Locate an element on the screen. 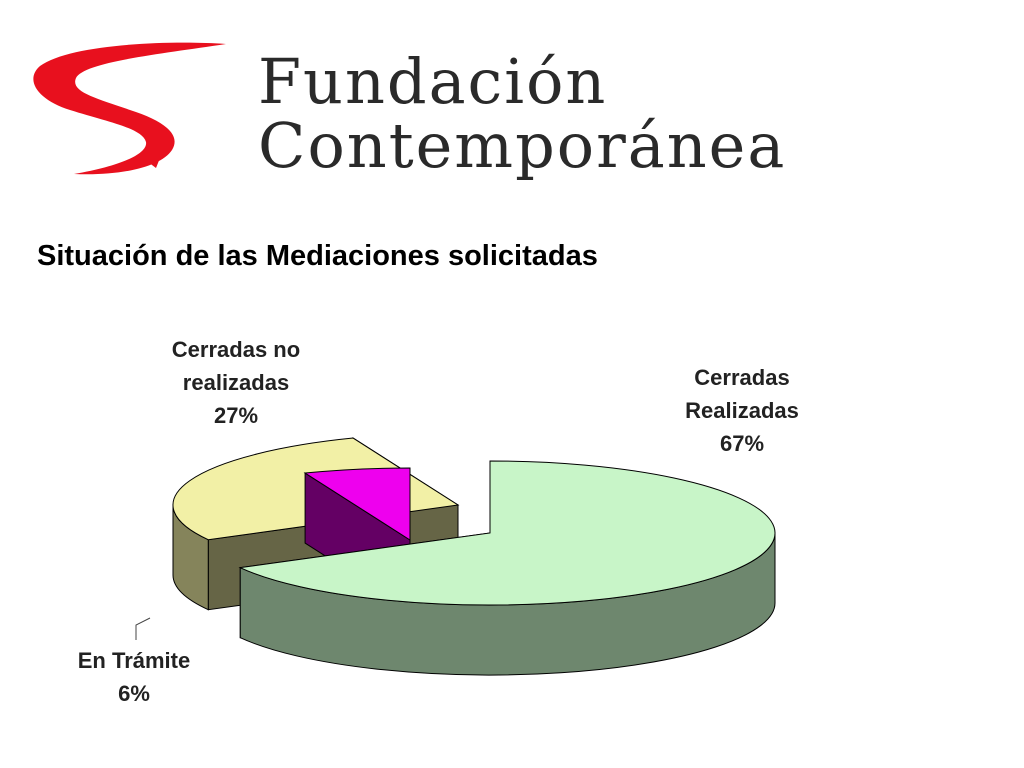 Image resolution: width=1024 pixels, height=768 pixels. logo-line-1: Fundación is located at coordinates (433, 81).